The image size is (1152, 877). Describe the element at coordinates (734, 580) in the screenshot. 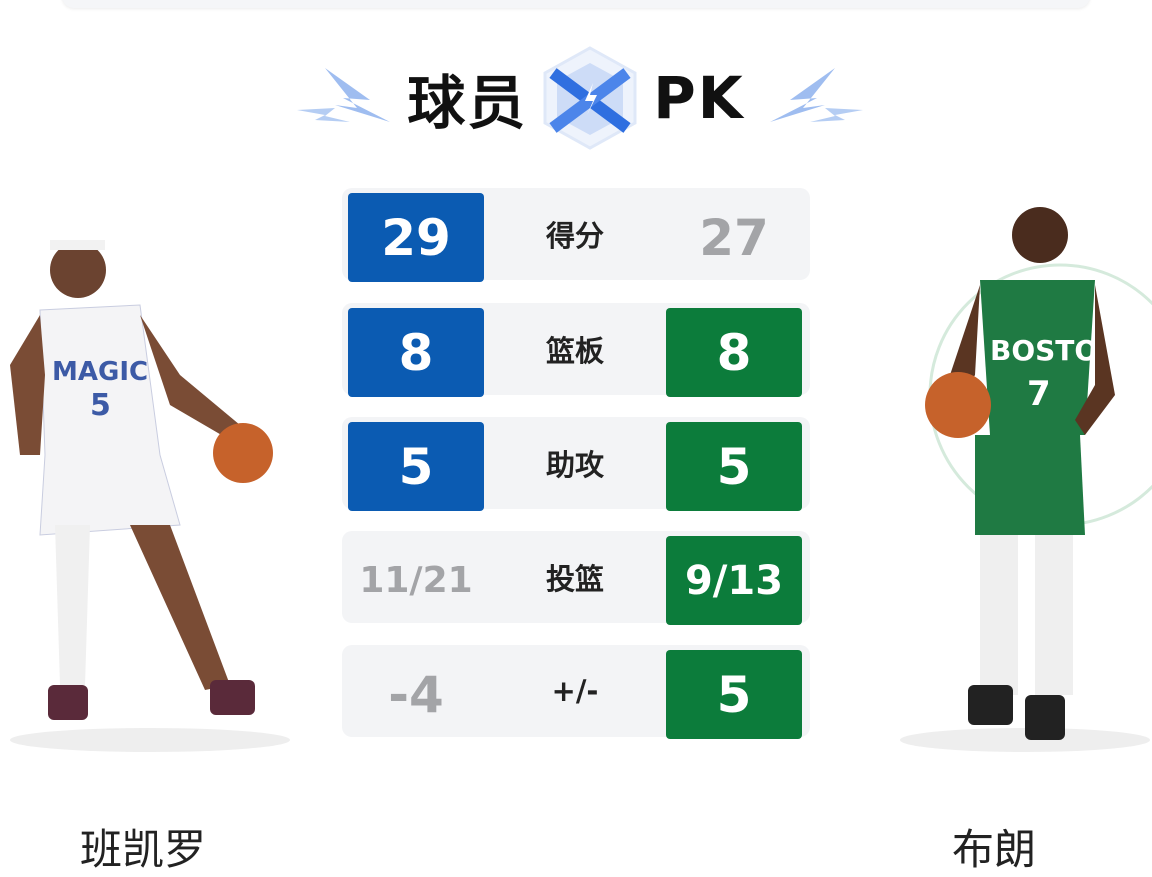

I see `right-shooting: 9/13` at that location.